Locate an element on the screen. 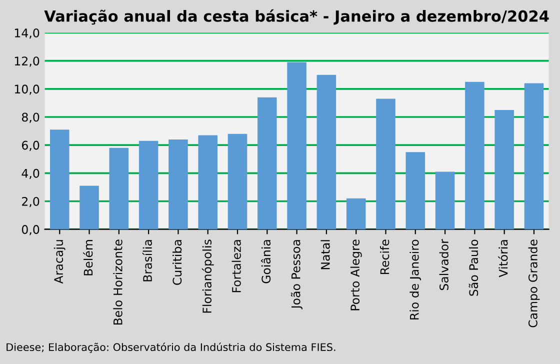 Image resolution: width=560 pixels, height=364 pixels. x-tick-label: Brasília is located at coordinates (147, 261).